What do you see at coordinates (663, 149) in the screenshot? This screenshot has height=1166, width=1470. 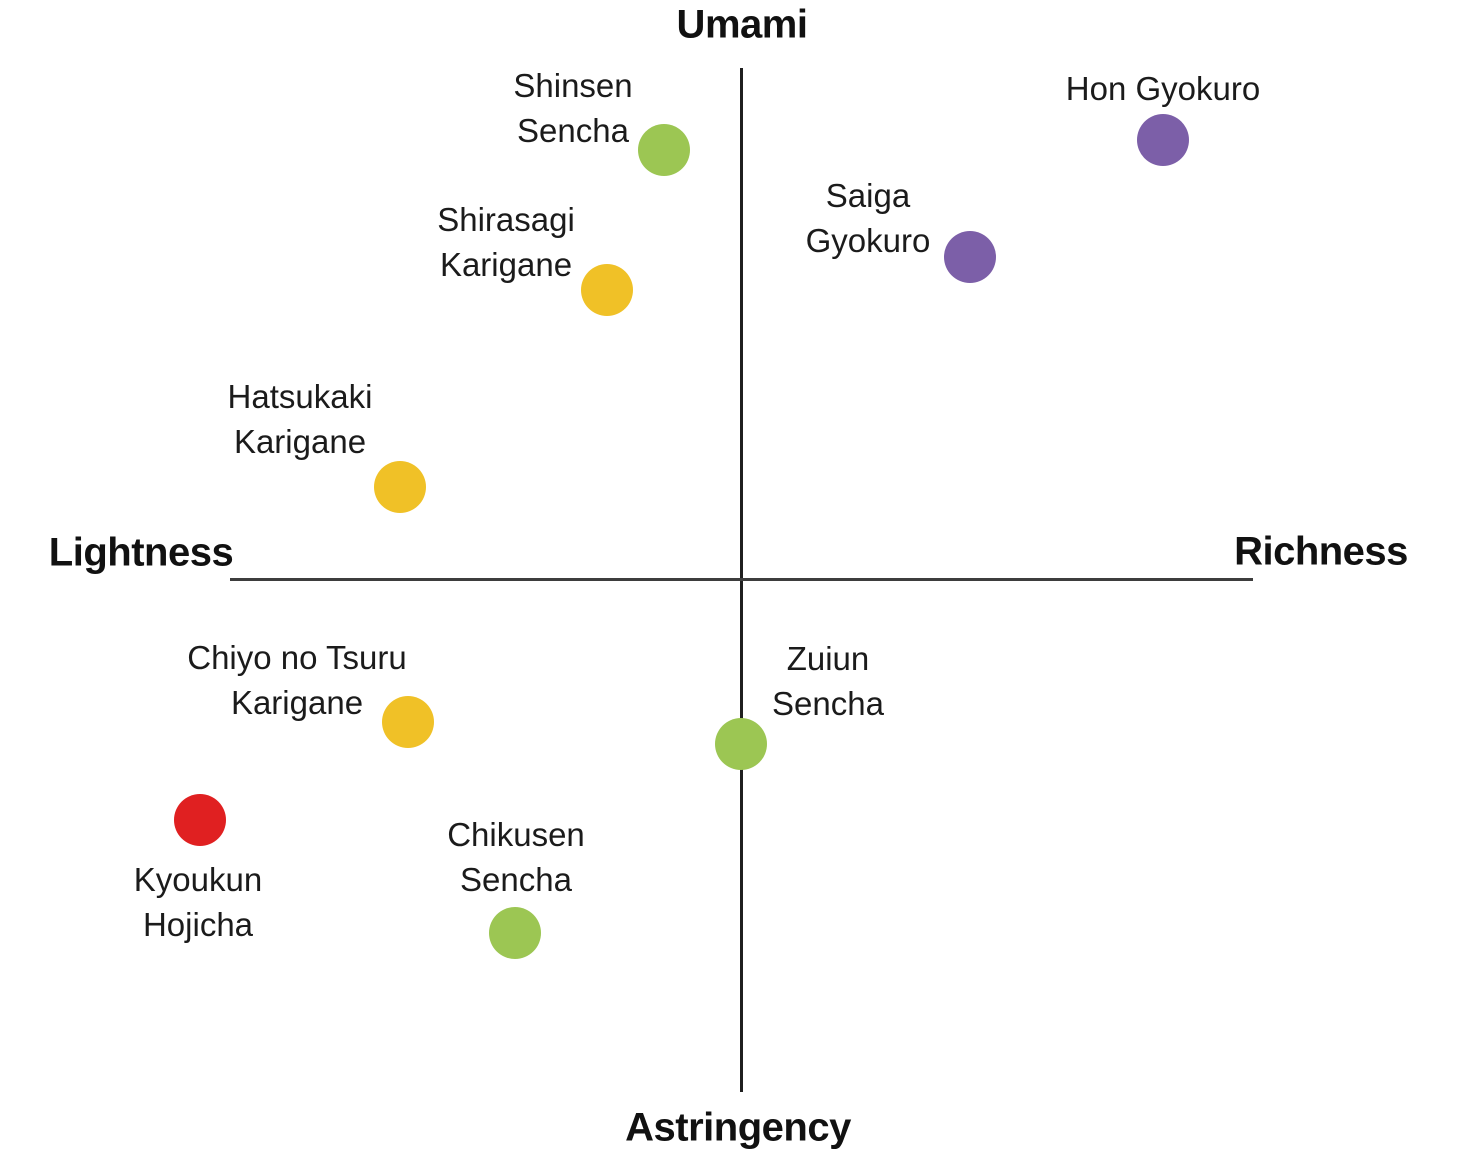 I see `data-point-shinsen-sencha` at bounding box center [663, 149].